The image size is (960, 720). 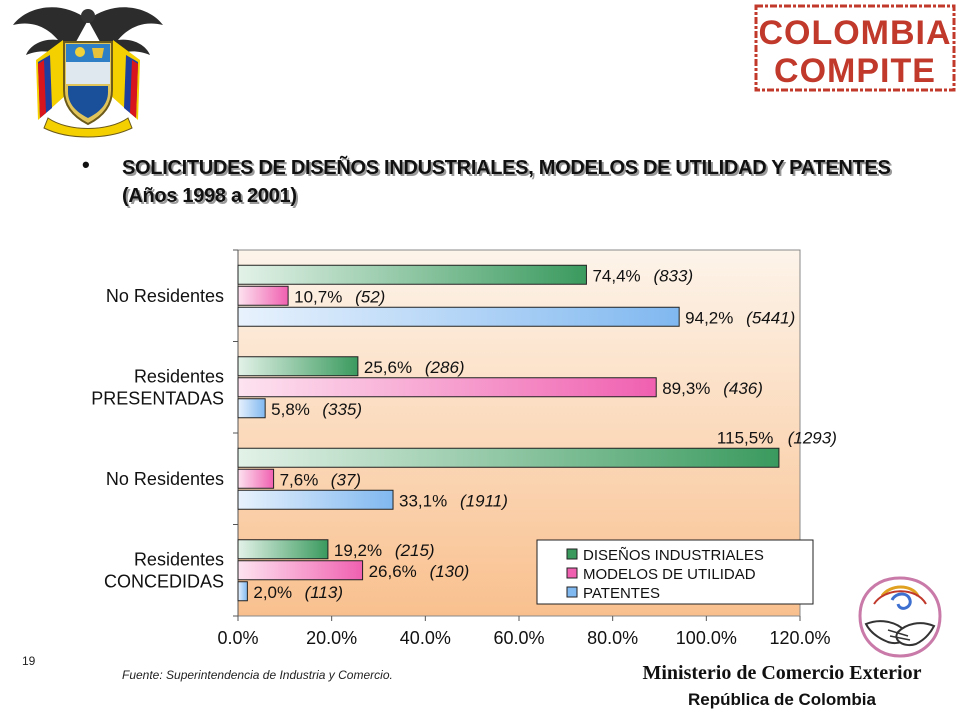 I want to click on bar-count-label: (52), so click(x=370, y=296).